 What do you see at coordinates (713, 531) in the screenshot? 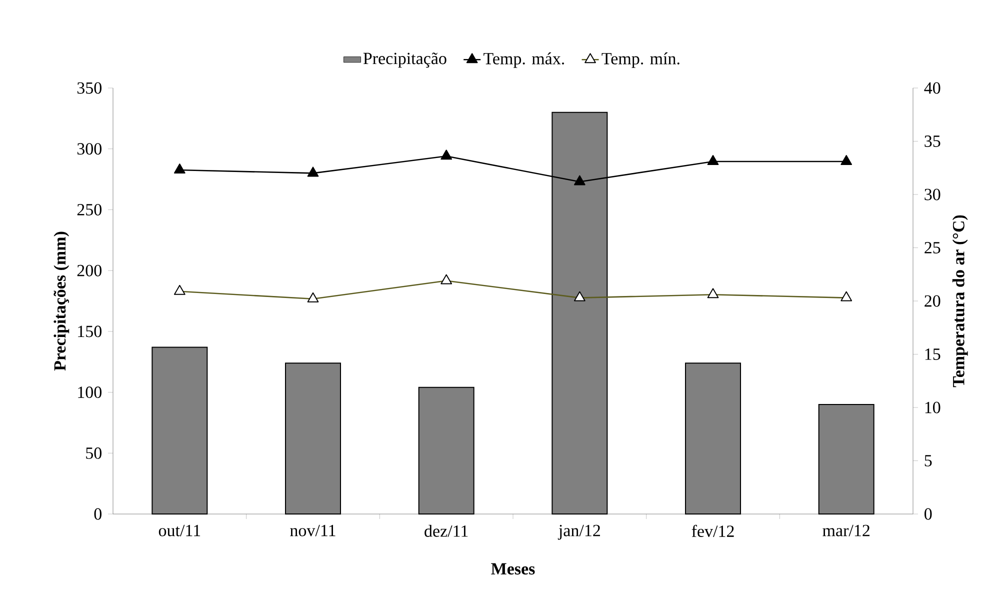
I see `x-tick-label: fev/12` at bounding box center [713, 531].